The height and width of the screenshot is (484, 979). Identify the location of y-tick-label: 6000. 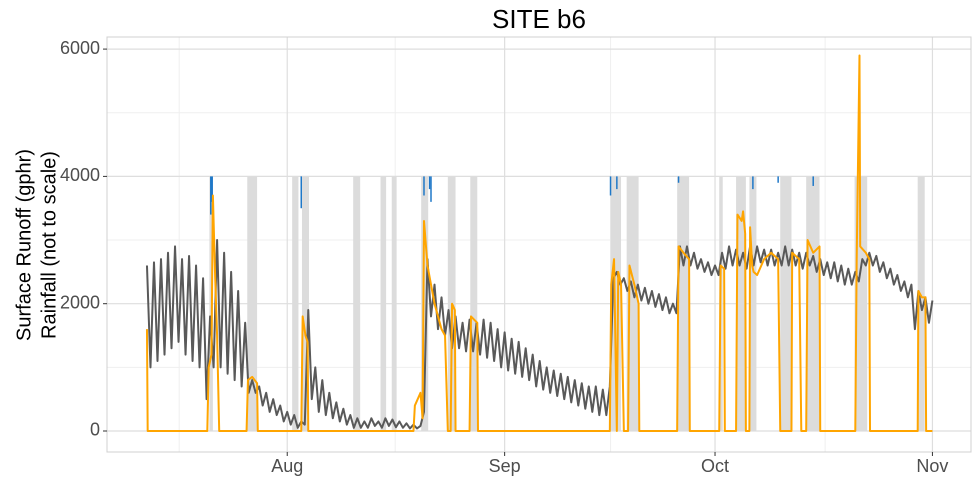
(80, 48).